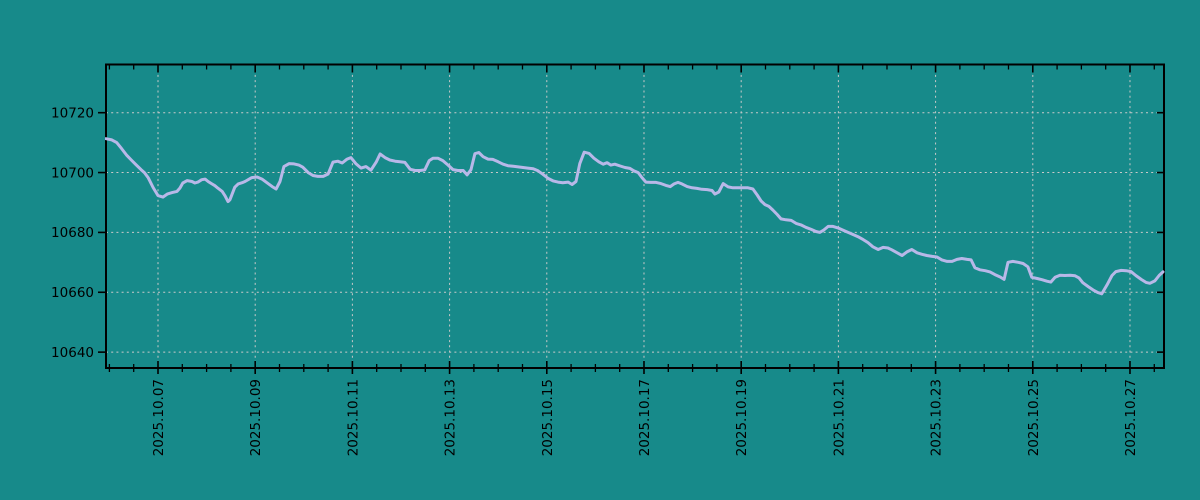  I want to click on x-tick-label: 2025.10.07, so click(159, 417).